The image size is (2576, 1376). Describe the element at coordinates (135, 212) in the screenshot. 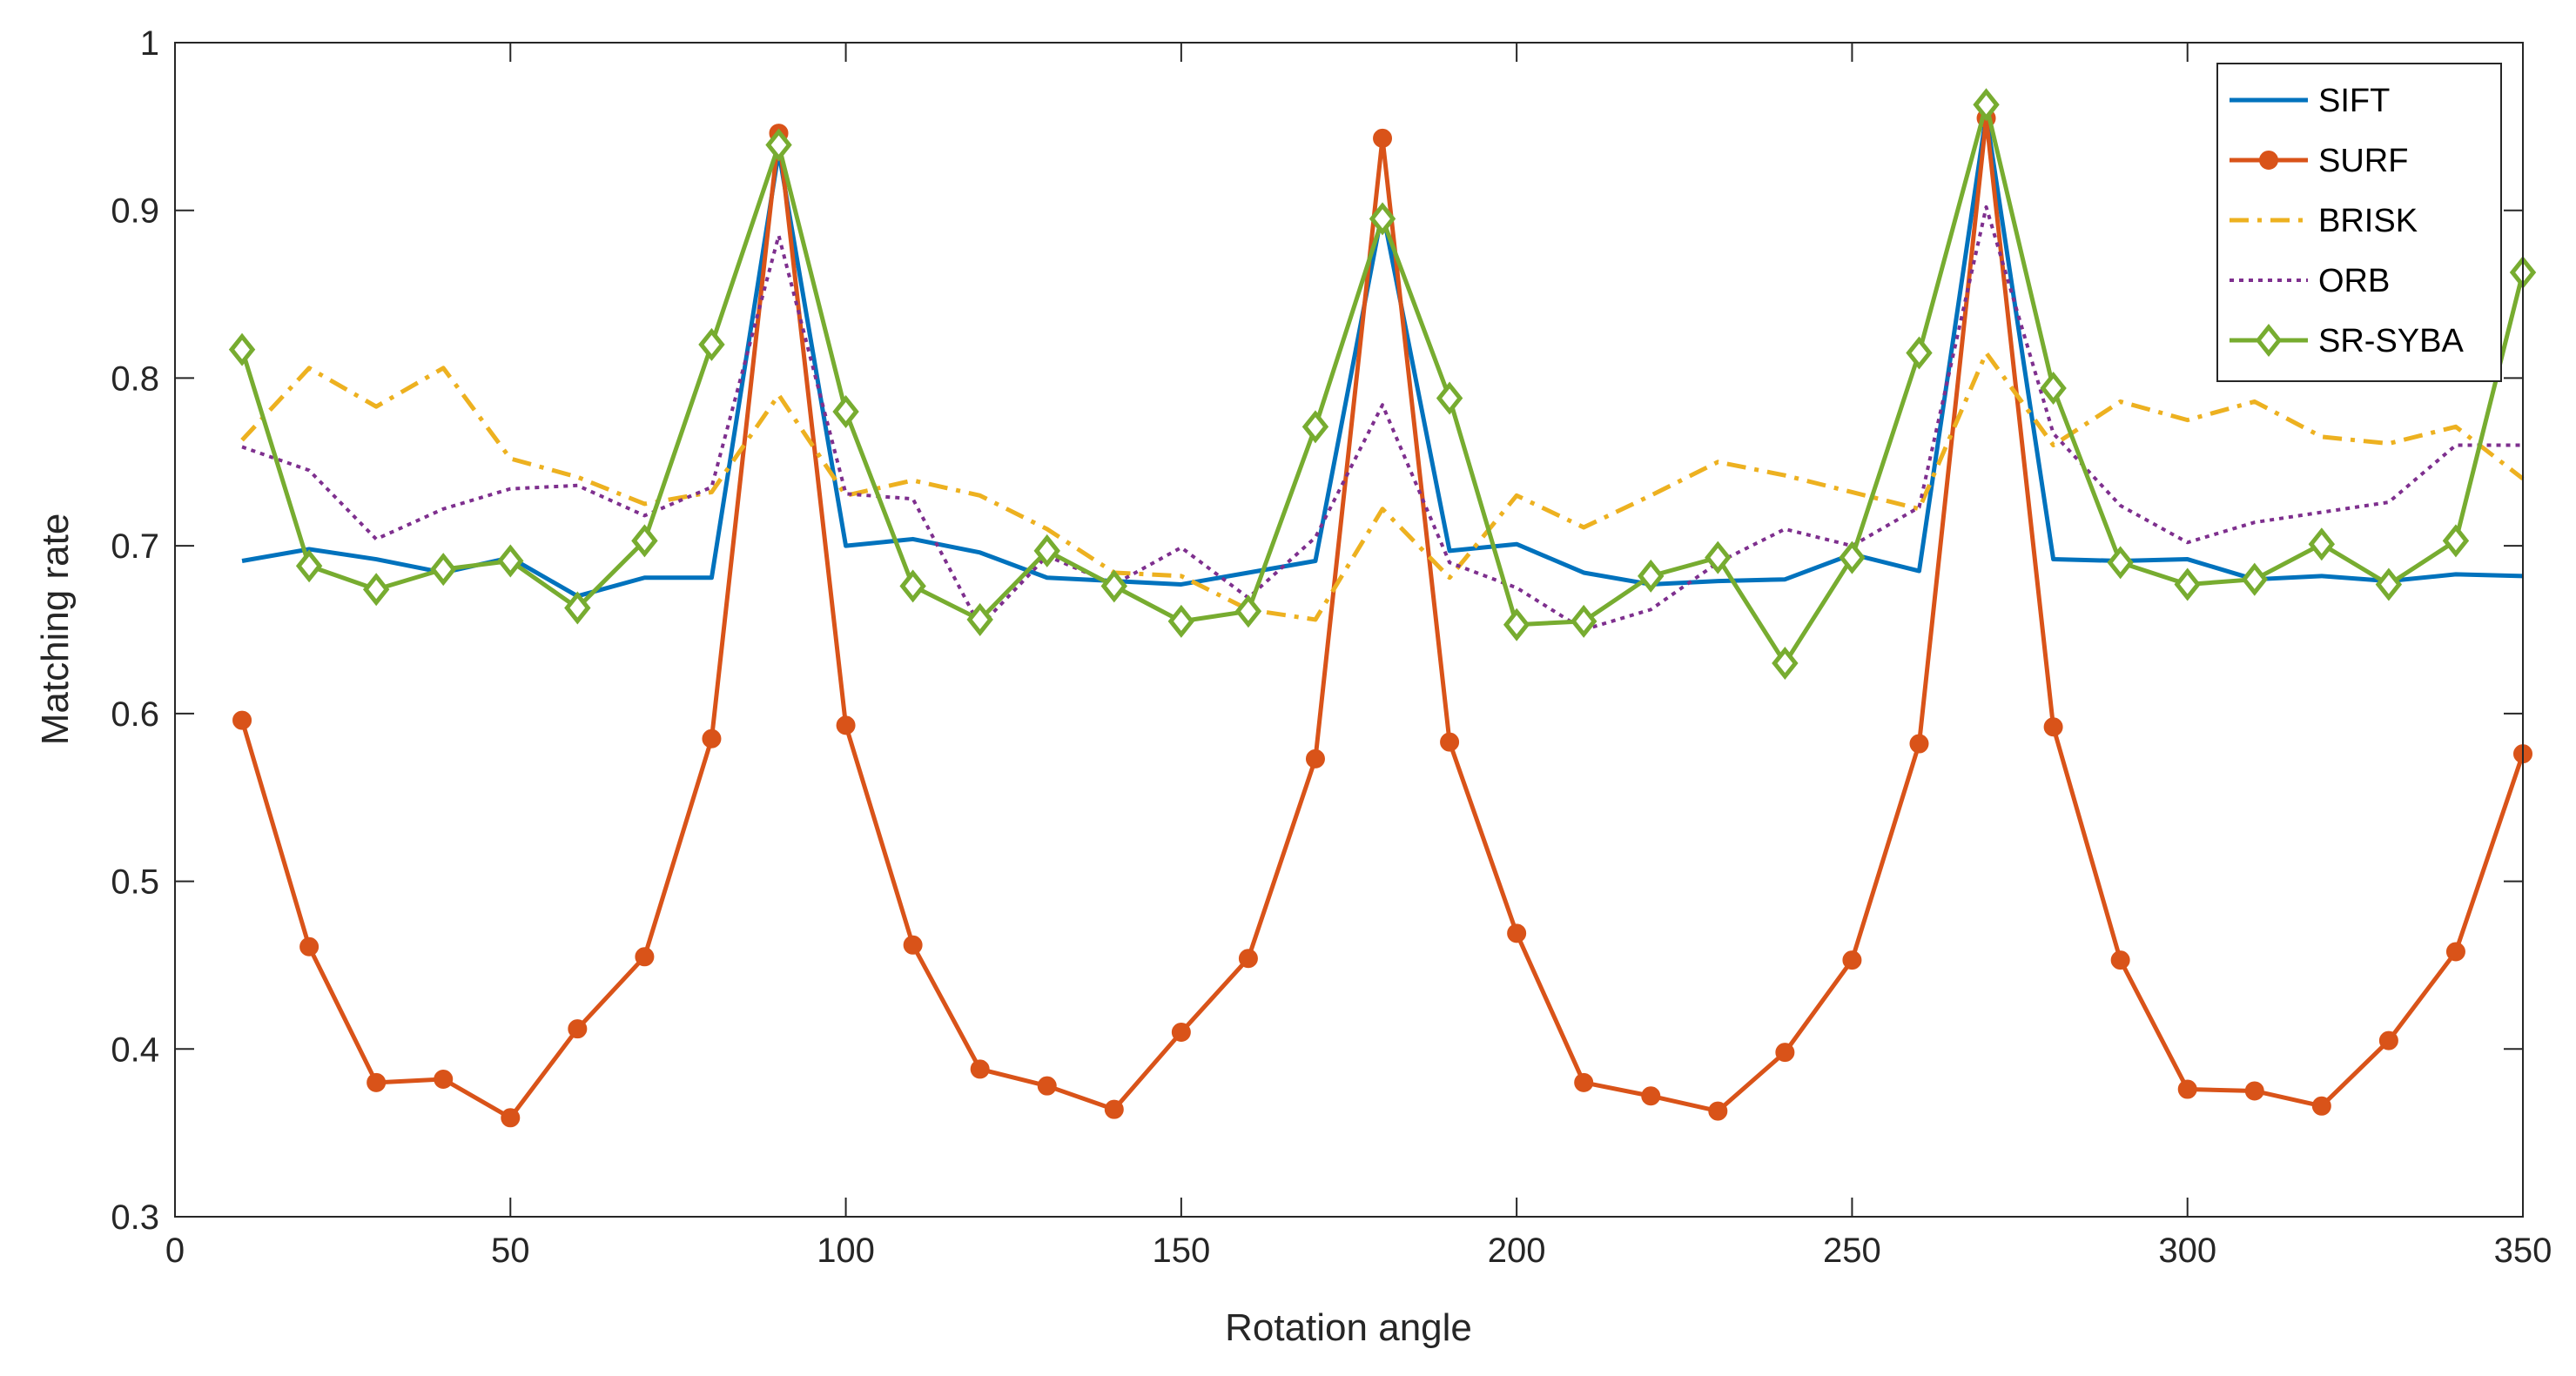

I see `y-tick-label: 0.9` at that location.